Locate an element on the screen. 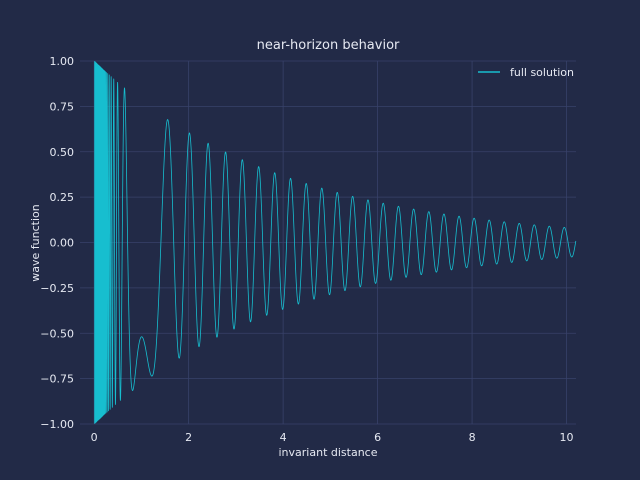 The height and width of the screenshot is (480, 640). y-tick-label-1: −0.75 is located at coordinates (57, 379).